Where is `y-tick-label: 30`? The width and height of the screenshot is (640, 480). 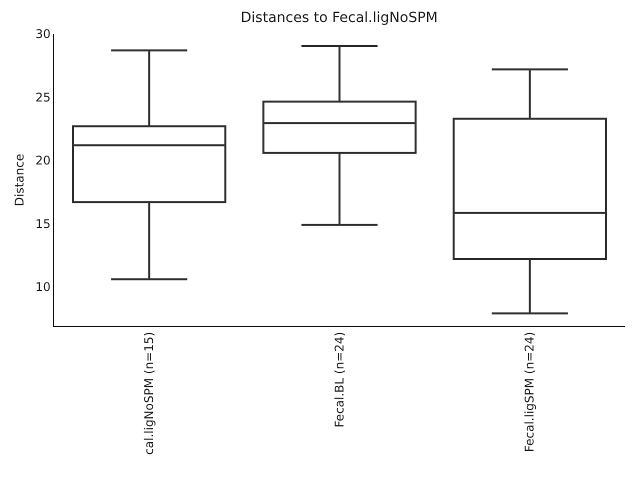
y-tick-label: 30 is located at coordinates (43, 34).